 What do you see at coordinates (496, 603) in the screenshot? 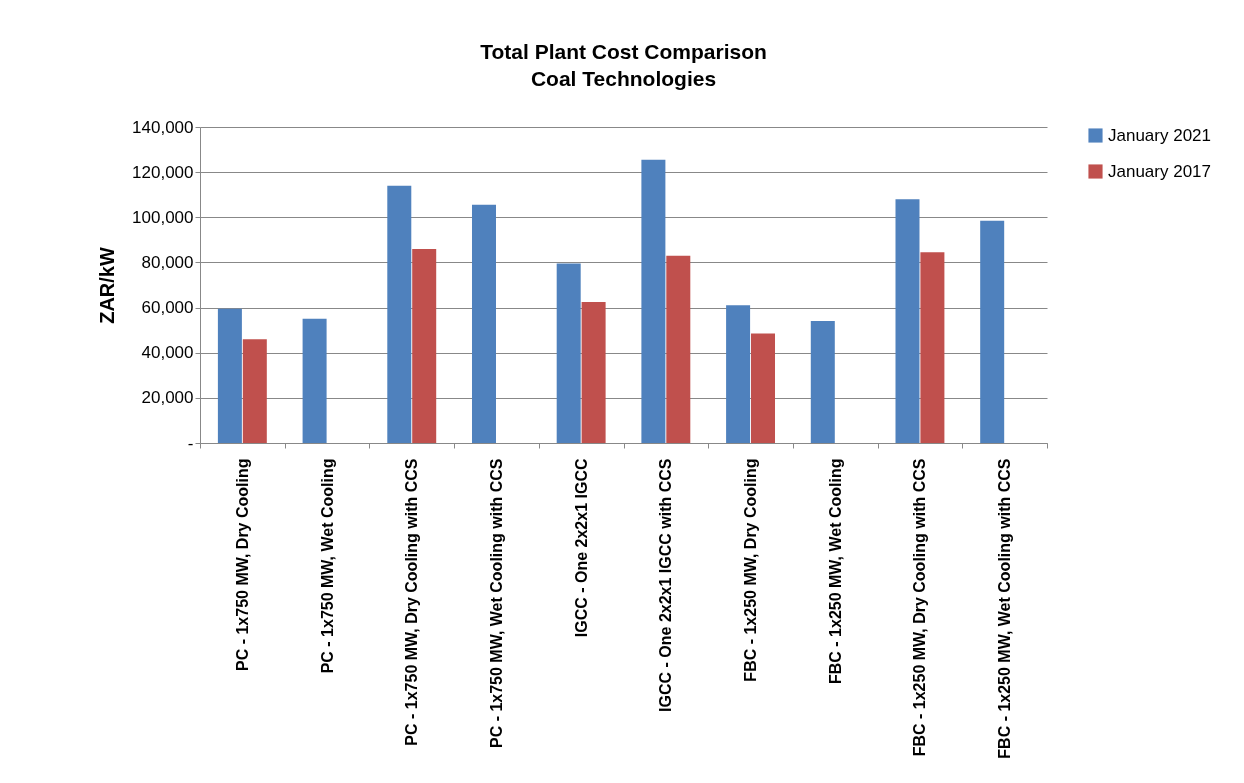
I see `x-tick-label: PC - 1x750 MW, Wet Cooling with CCS` at bounding box center [496, 603].